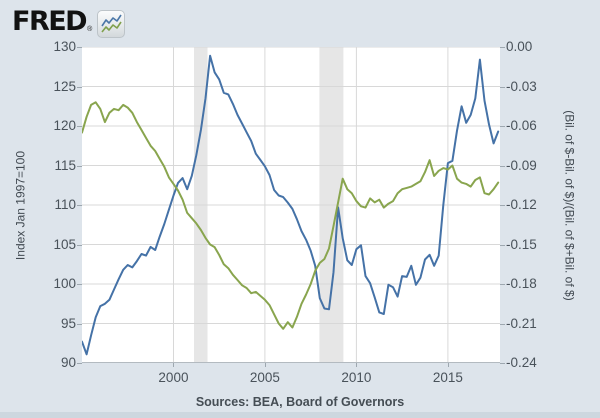 The width and height of the screenshot is (600, 418). What do you see at coordinates (300, 402) in the screenshot?
I see `source-note: Sources: BEA, Board of Governors` at bounding box center [300, 402].